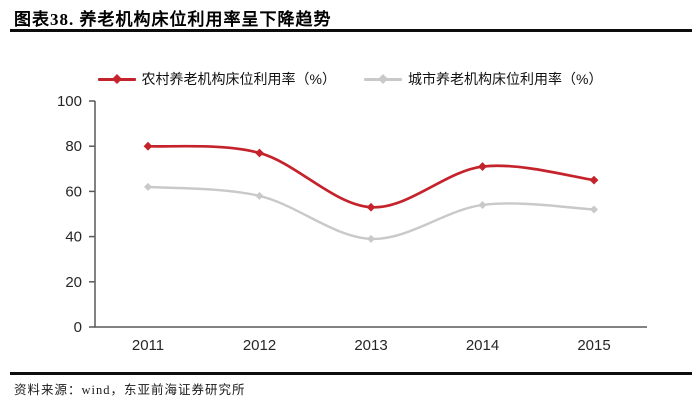  Describe the element at coordinates (73, 146) in the screenshot. I see `y-axis-tick-label: 80` at that location.